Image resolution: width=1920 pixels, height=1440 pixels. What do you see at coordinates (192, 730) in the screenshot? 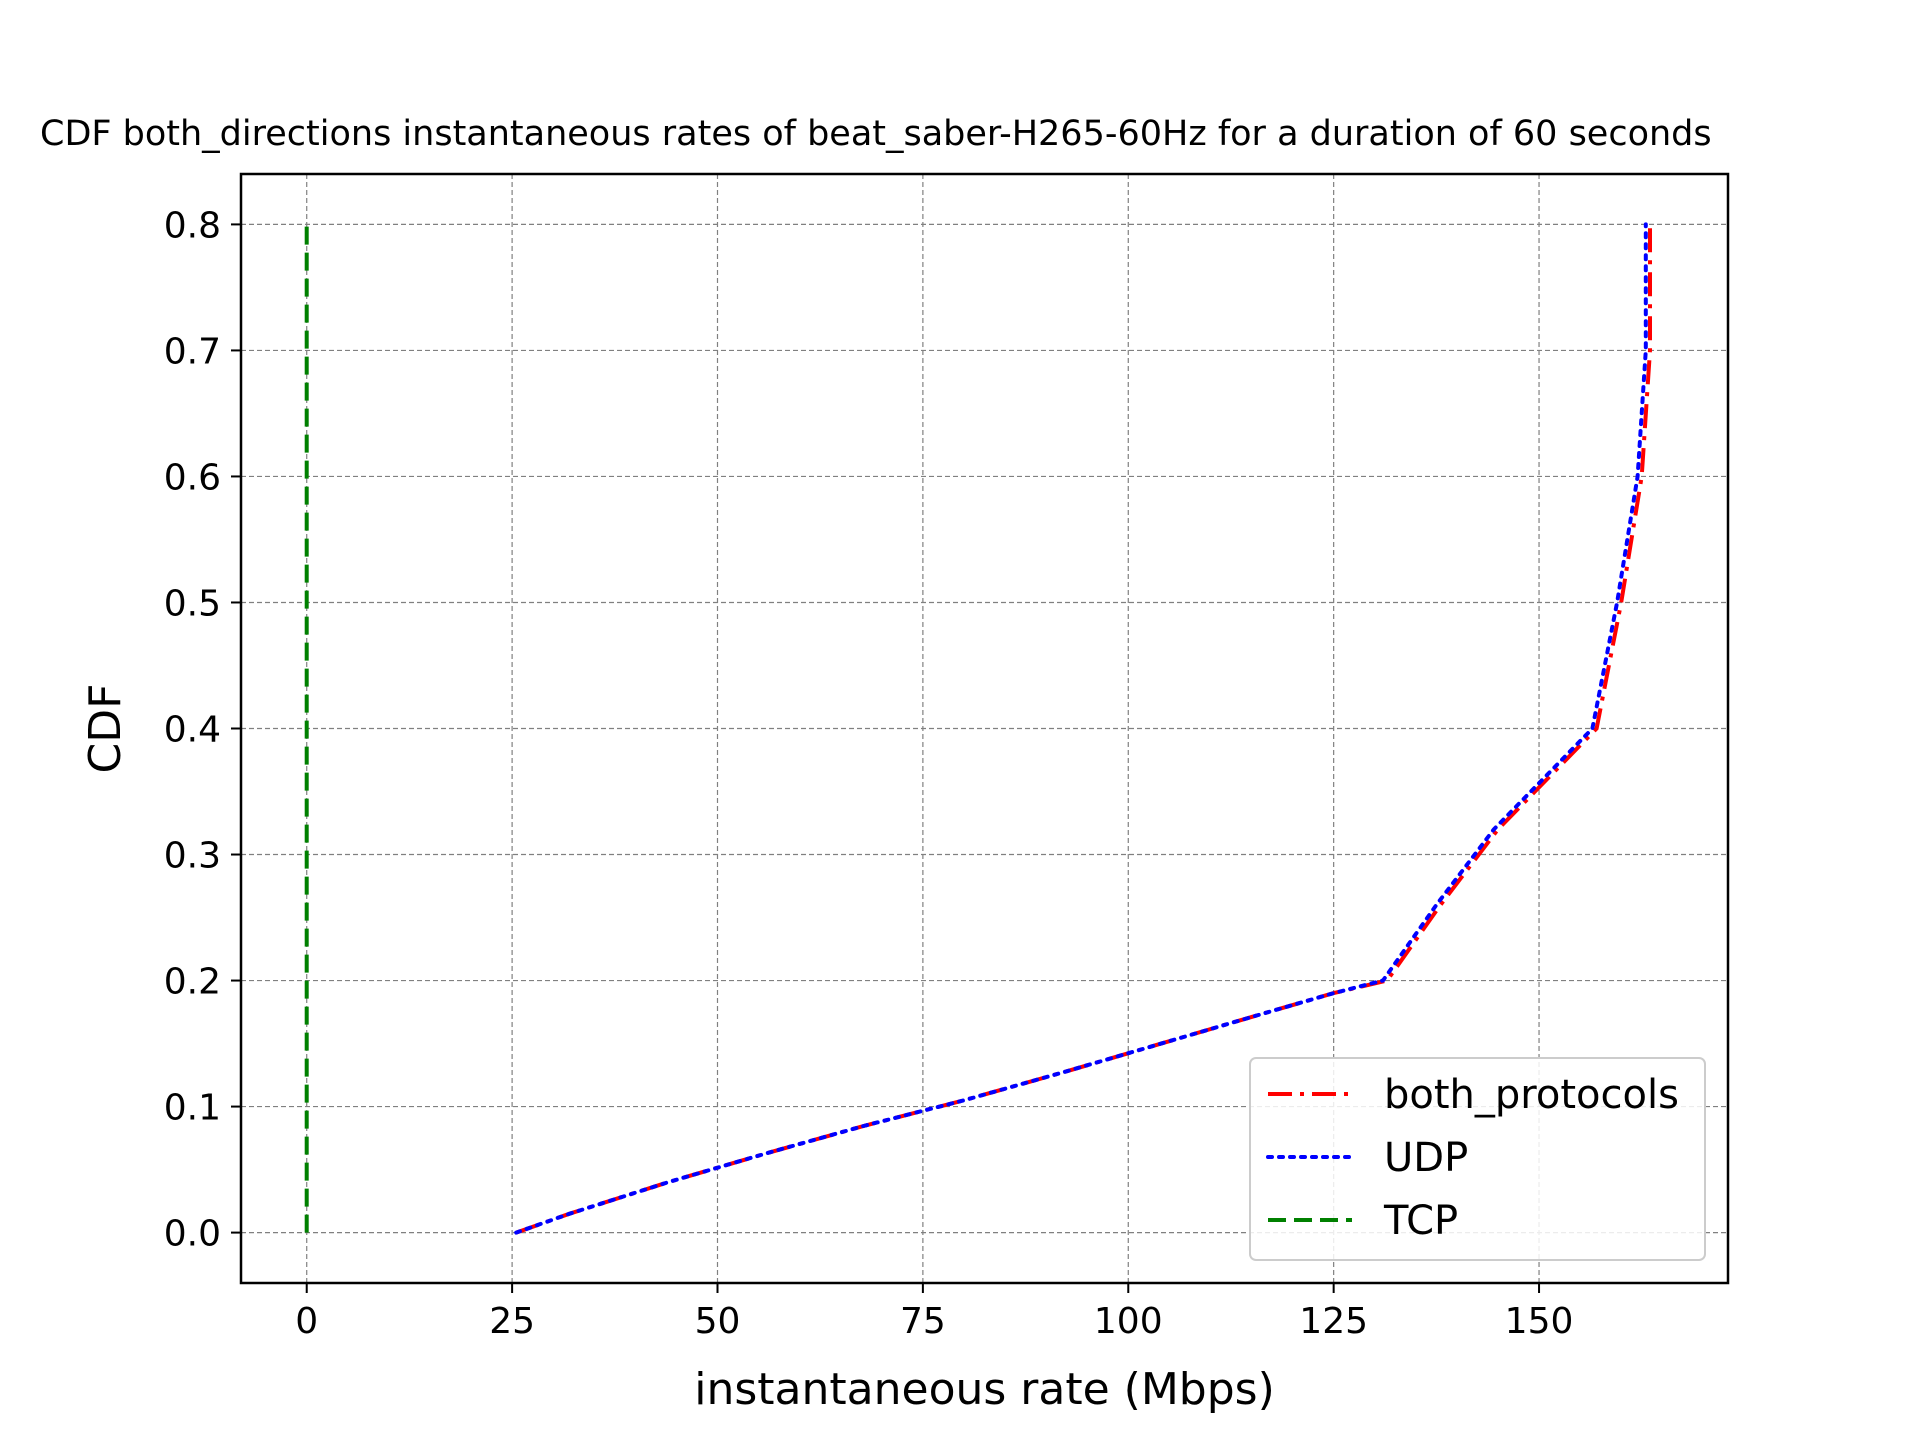
I see `y-tick-label: 0.4` at bounding box center [192, 730].